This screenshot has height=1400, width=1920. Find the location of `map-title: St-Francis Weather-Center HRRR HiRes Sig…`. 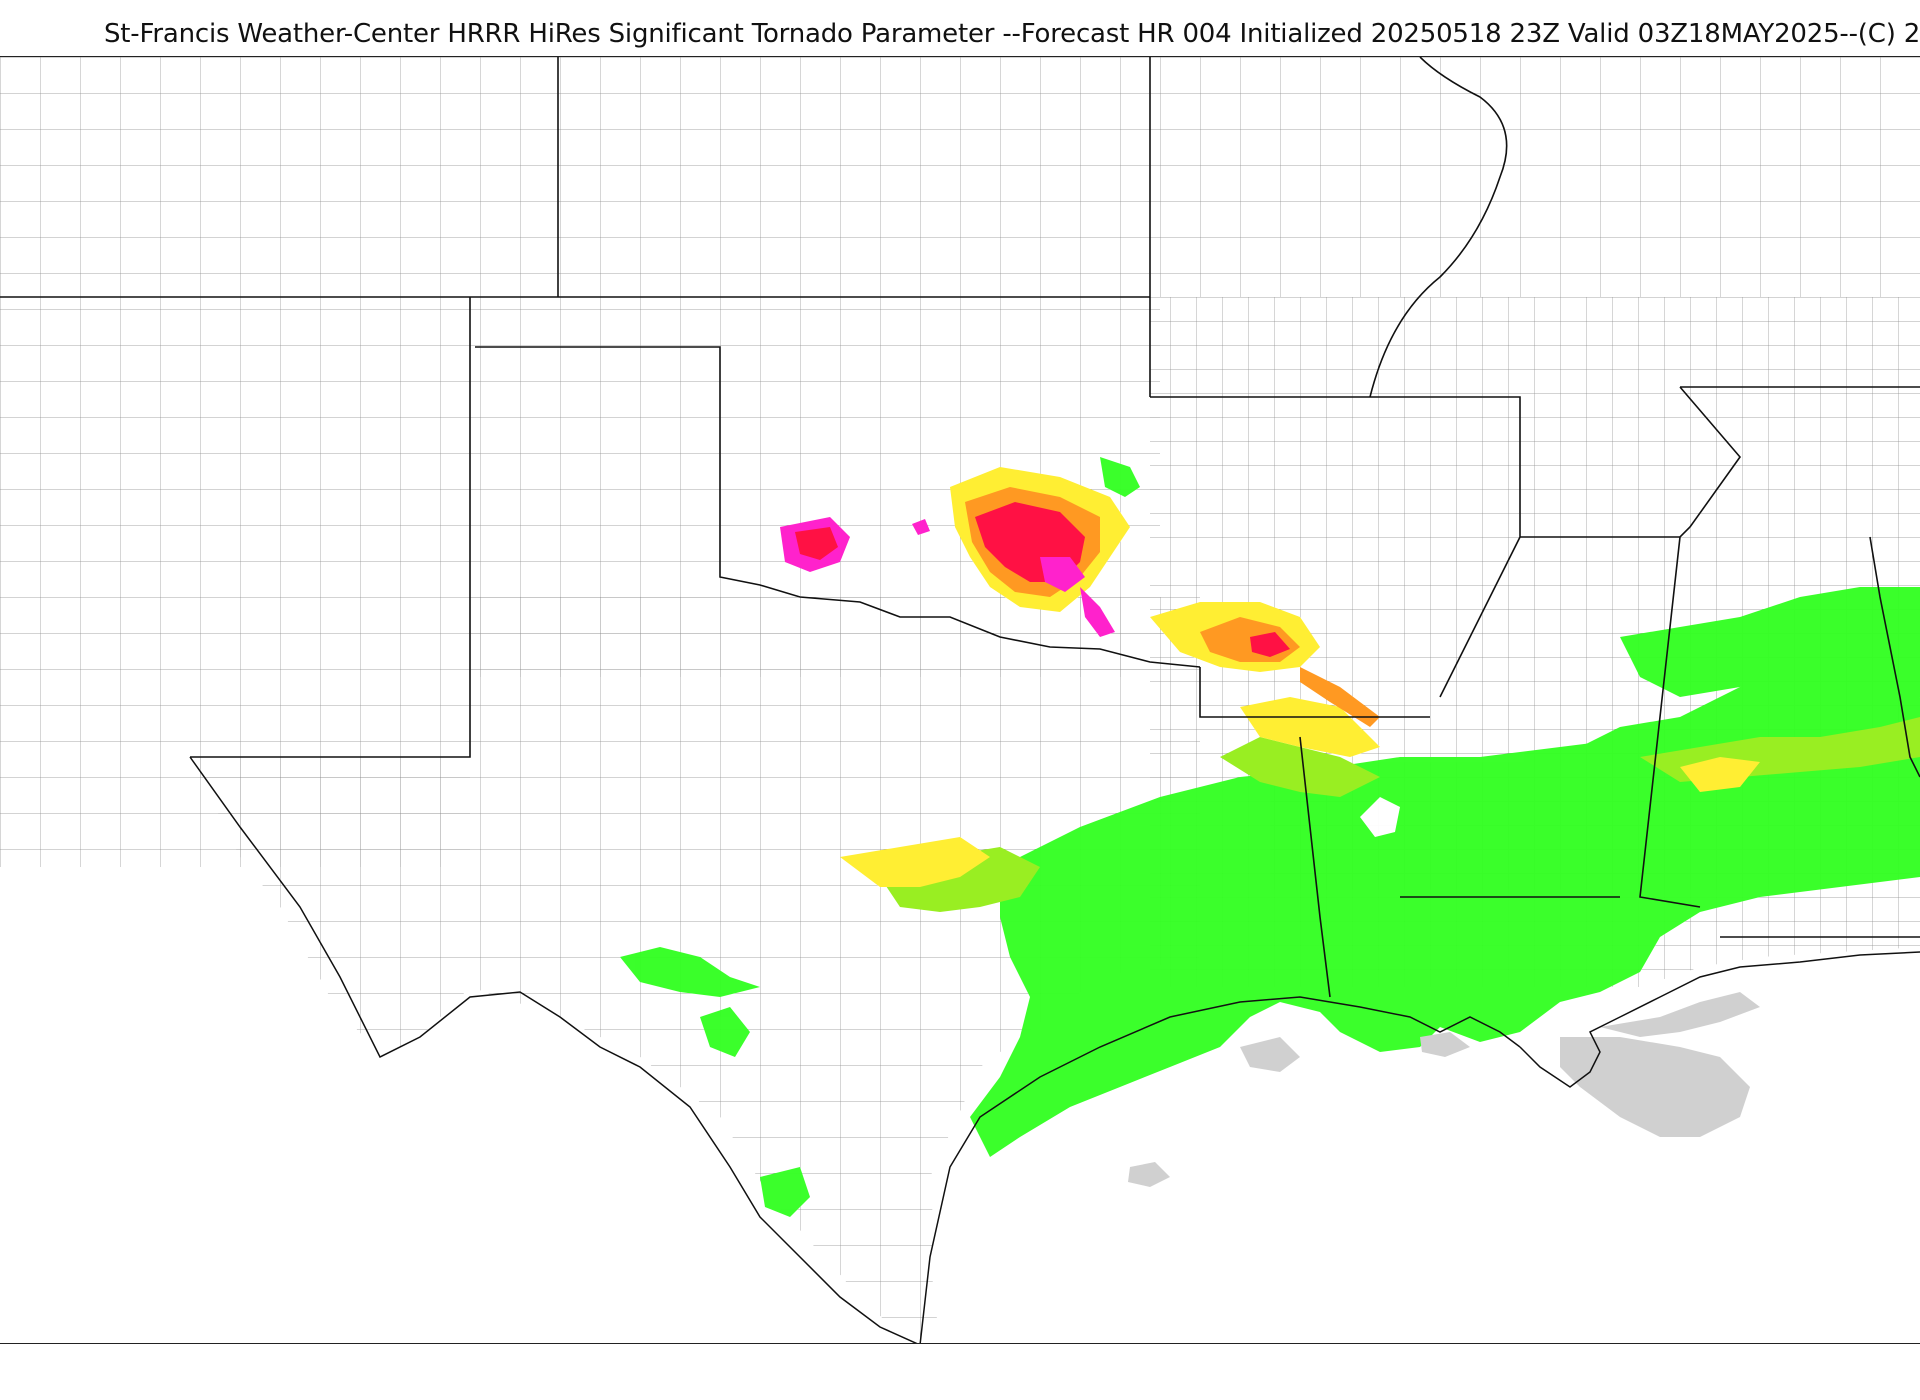

map-title: St-Francis Weather-Center HRRR HiRes Sig… is located at coordinates (1012, 34).